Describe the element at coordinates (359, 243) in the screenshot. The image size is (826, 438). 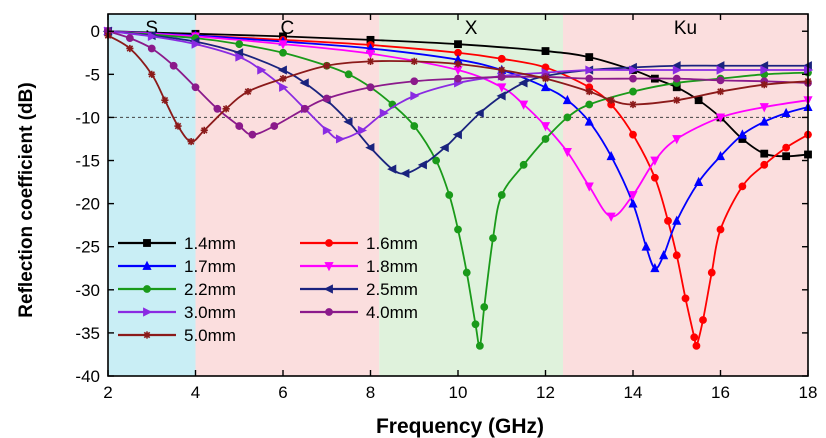
I see `legend-item-1-6mm: 1.6mm` at that location.